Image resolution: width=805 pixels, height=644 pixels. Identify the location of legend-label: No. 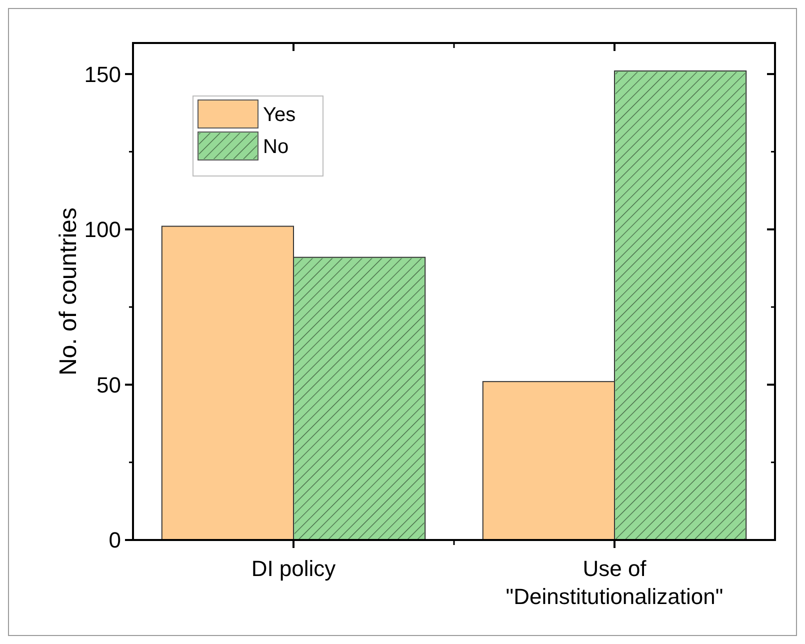
(276, 147).